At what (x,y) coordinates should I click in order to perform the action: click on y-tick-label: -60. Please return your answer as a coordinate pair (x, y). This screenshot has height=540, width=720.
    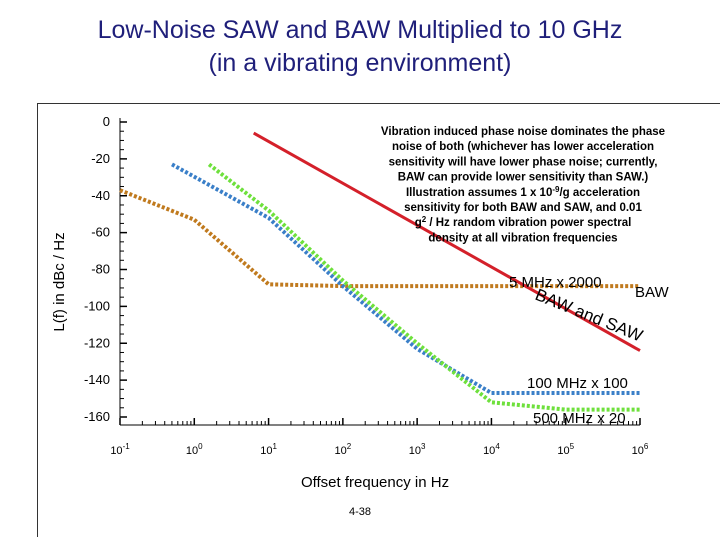
    Looking at the image, I should click on (100, 232).